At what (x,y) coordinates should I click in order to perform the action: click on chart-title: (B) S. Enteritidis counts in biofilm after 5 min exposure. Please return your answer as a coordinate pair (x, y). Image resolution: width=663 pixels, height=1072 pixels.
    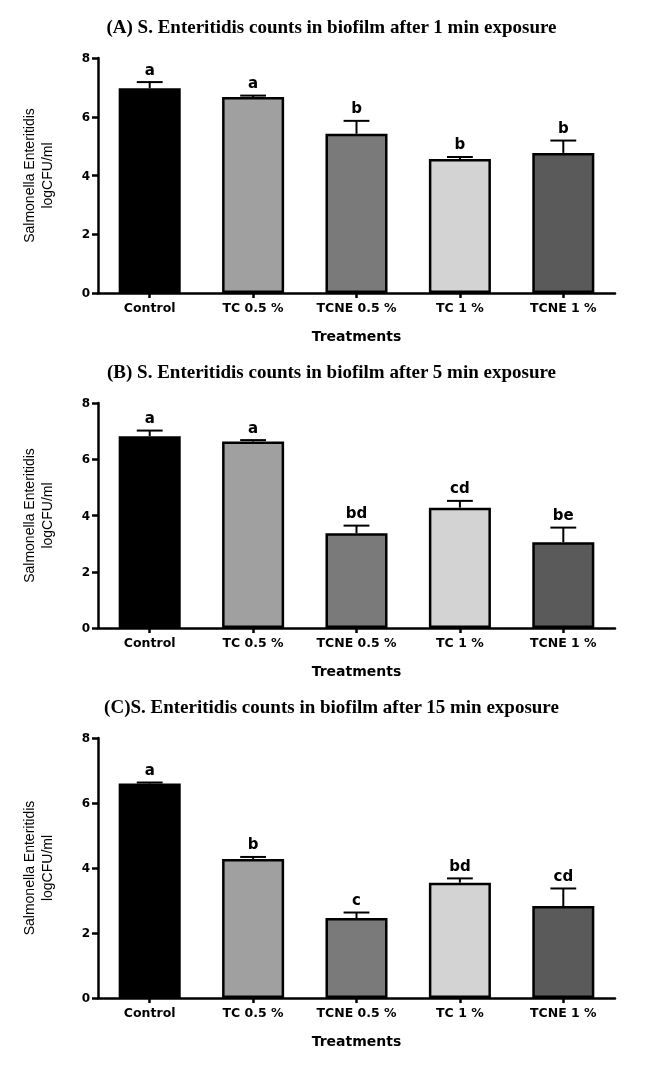
    Looking at the image, I should click on (331, 372).